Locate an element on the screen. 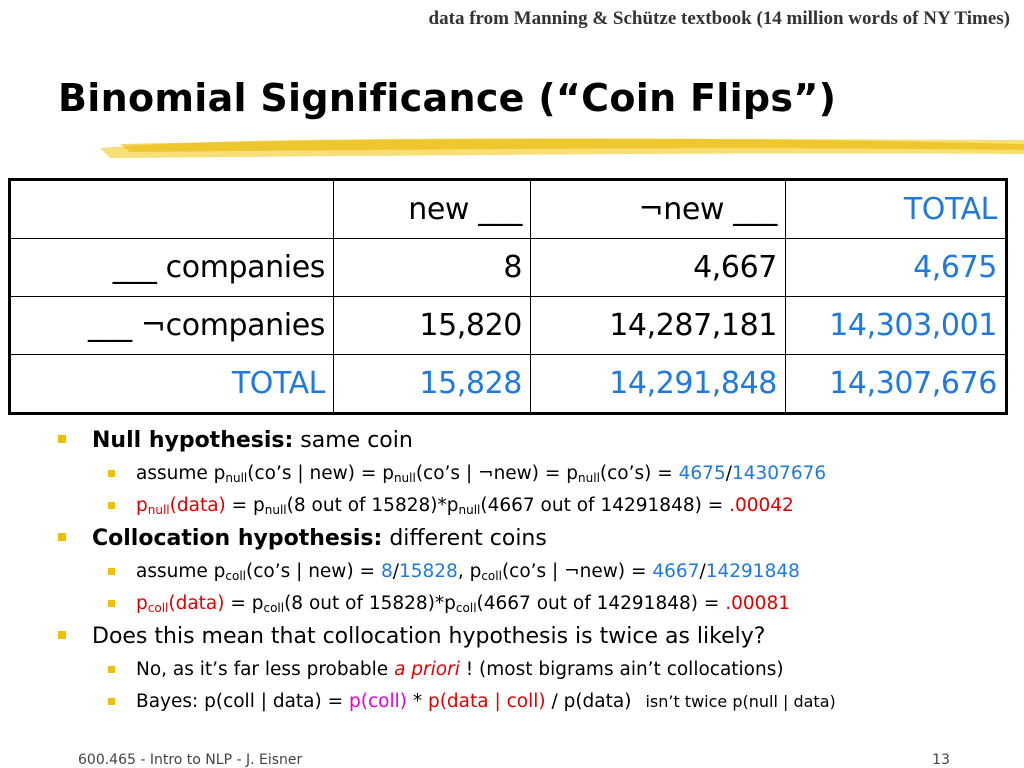  grand-total-cell: 14,307,676 is located at coordinates (896, 384).